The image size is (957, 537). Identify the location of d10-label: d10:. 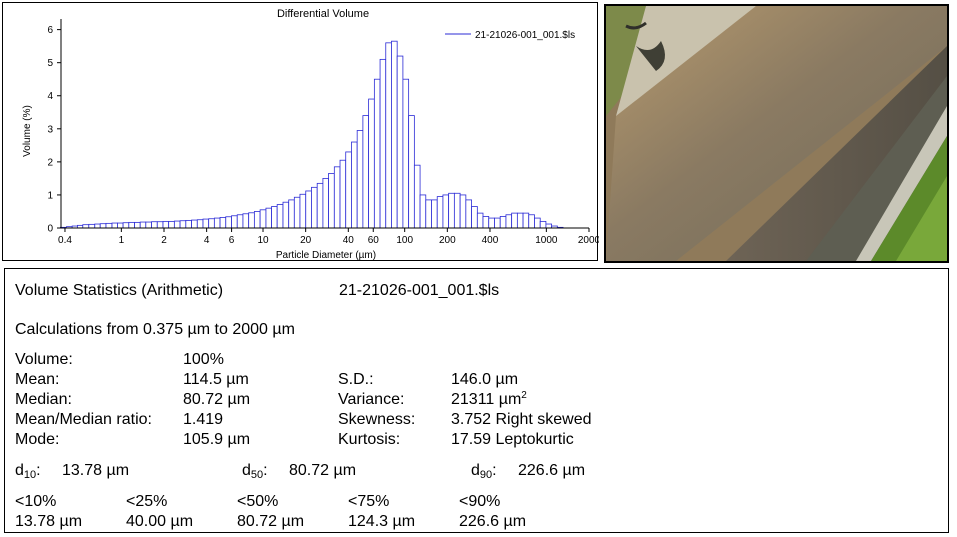
(28, 471).